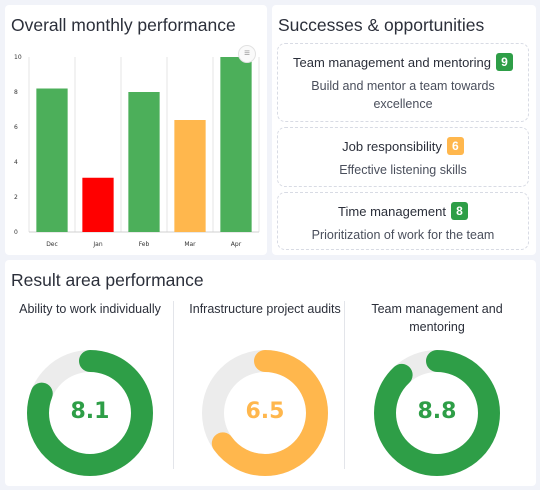 Image resolution: width=540 pixels, height=490 pixels. Describe the element at coordinates (123, 25) in the screenshot. I see `monthly-performance-title: Overall monthly performance` at that location.